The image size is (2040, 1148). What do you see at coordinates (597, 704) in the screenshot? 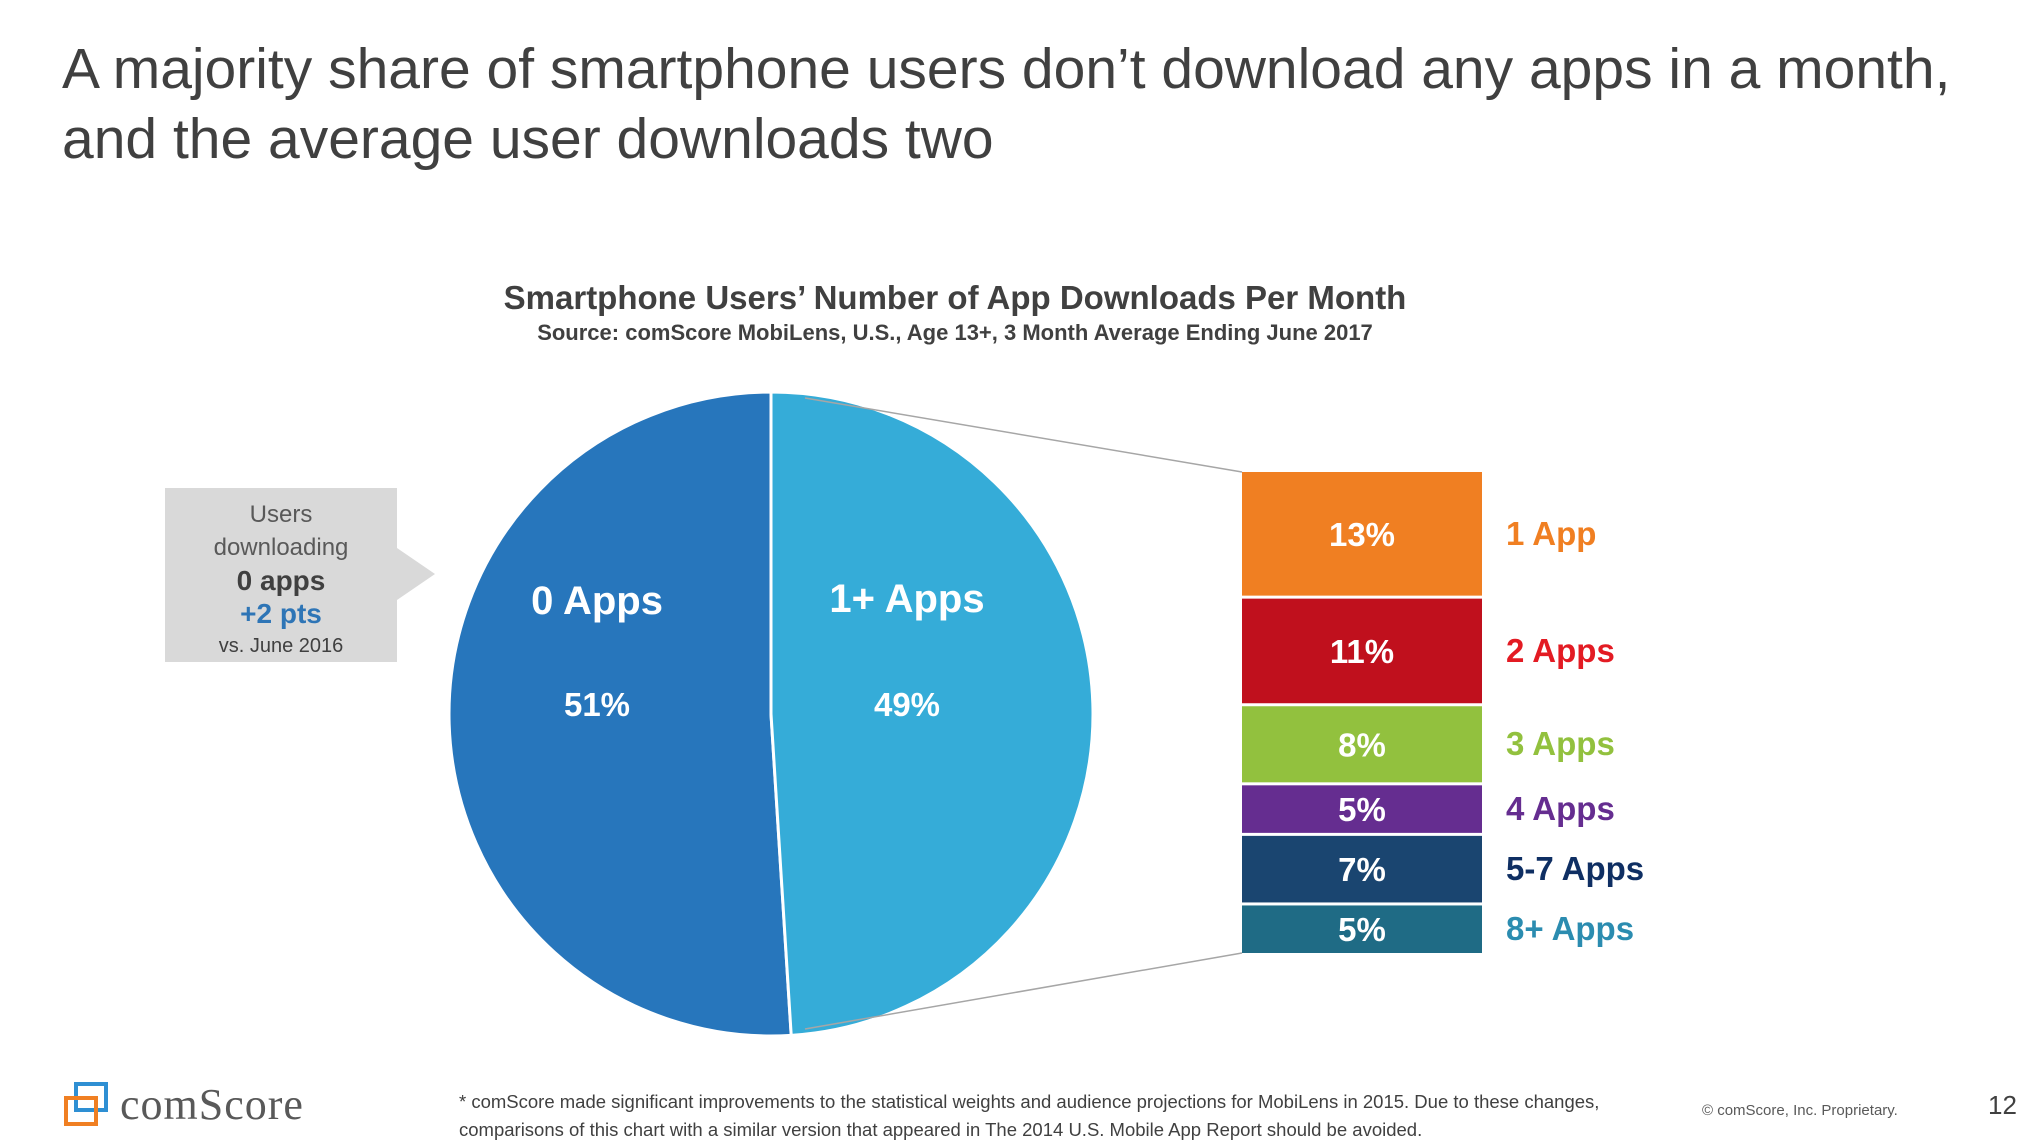
I see `pie-value-0-apps: 51%` at bounding box center [597, 704].